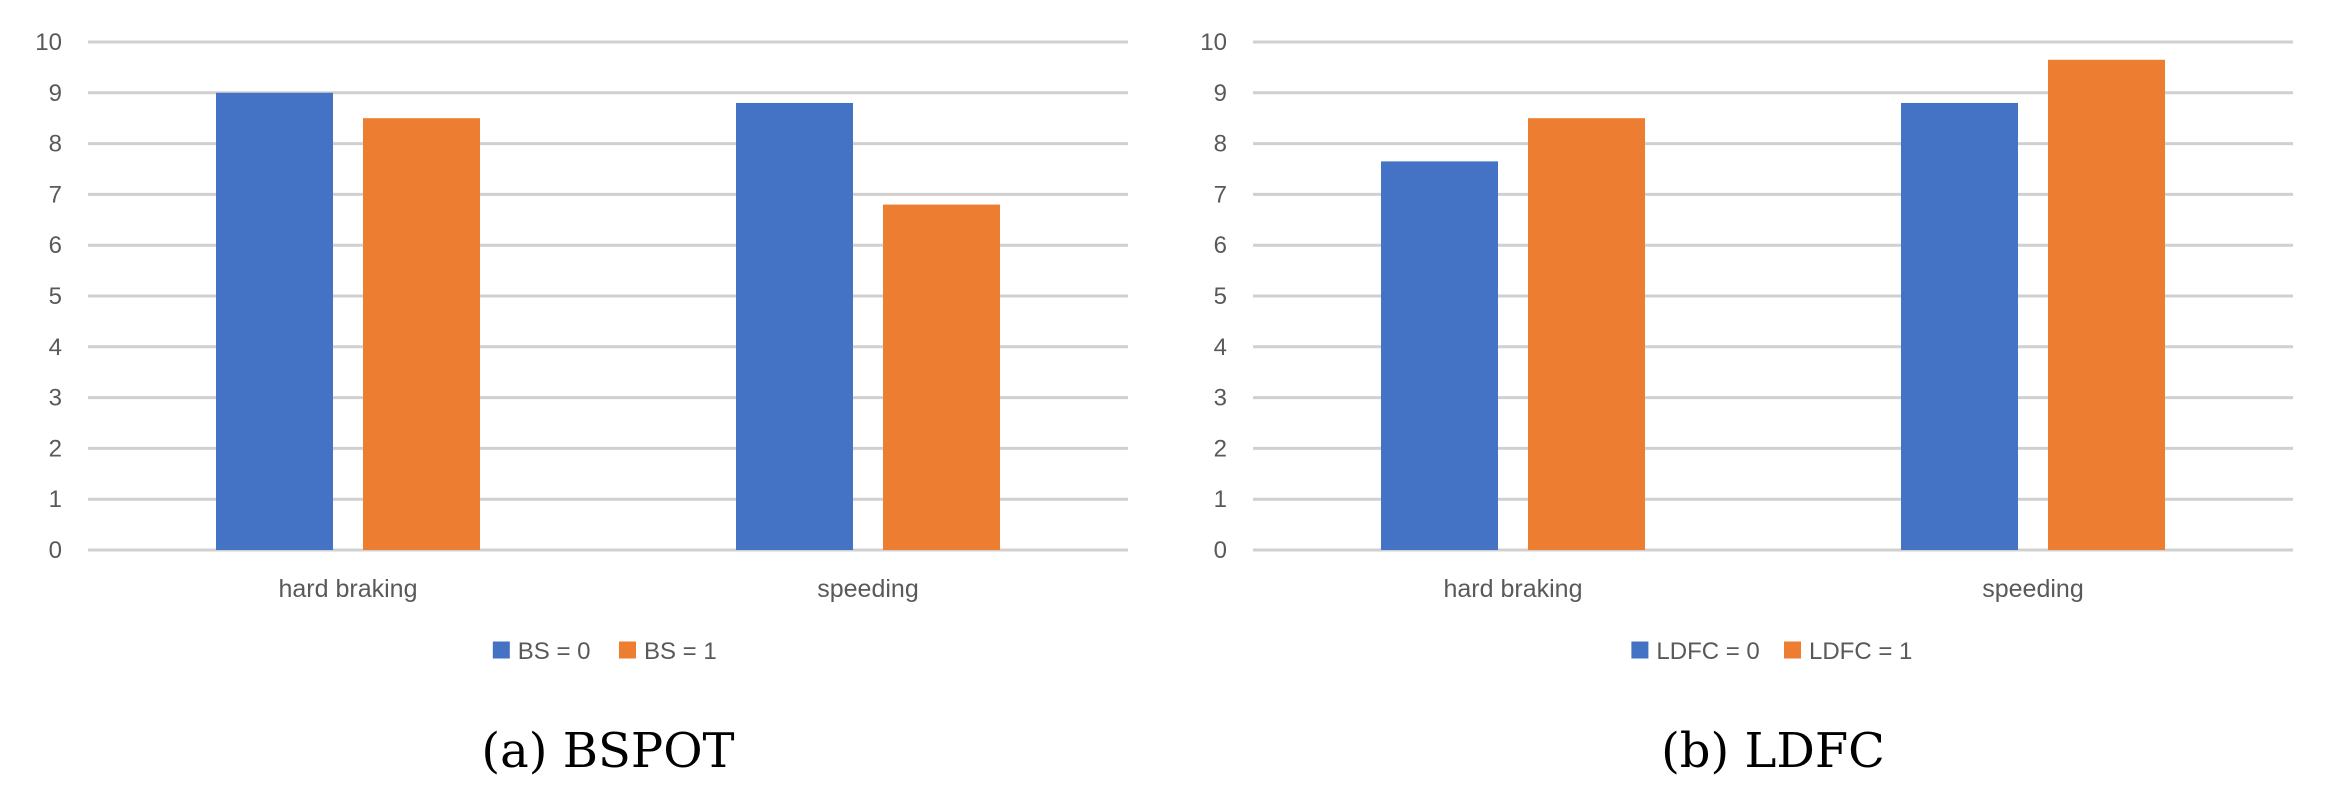  I want to click on legend-label: BS = 0, so click(554, 651).